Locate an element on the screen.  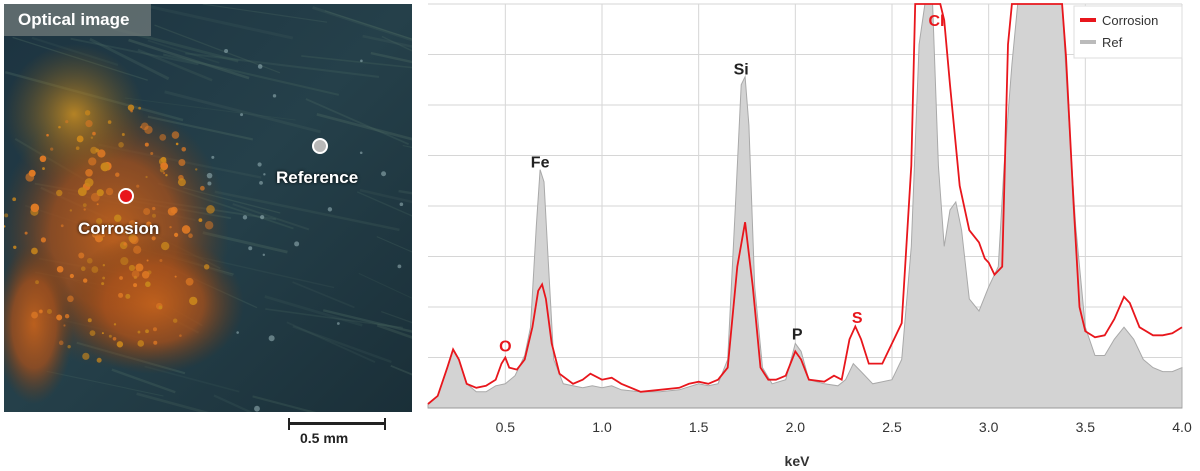
x-tick-label: 3.0 is located at coordinates (989, 427).